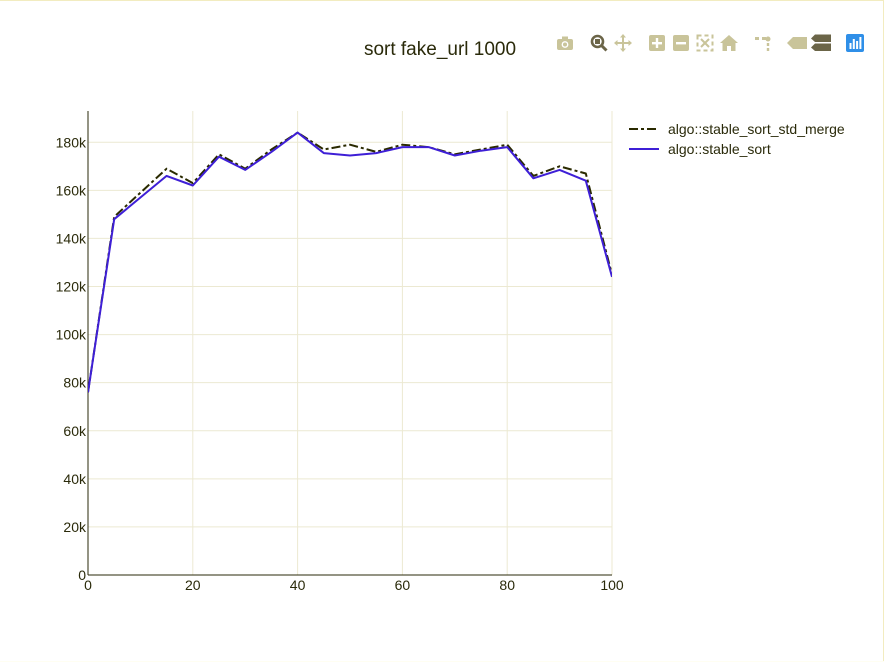  I want to click on camera-icon, so click(565, 43).